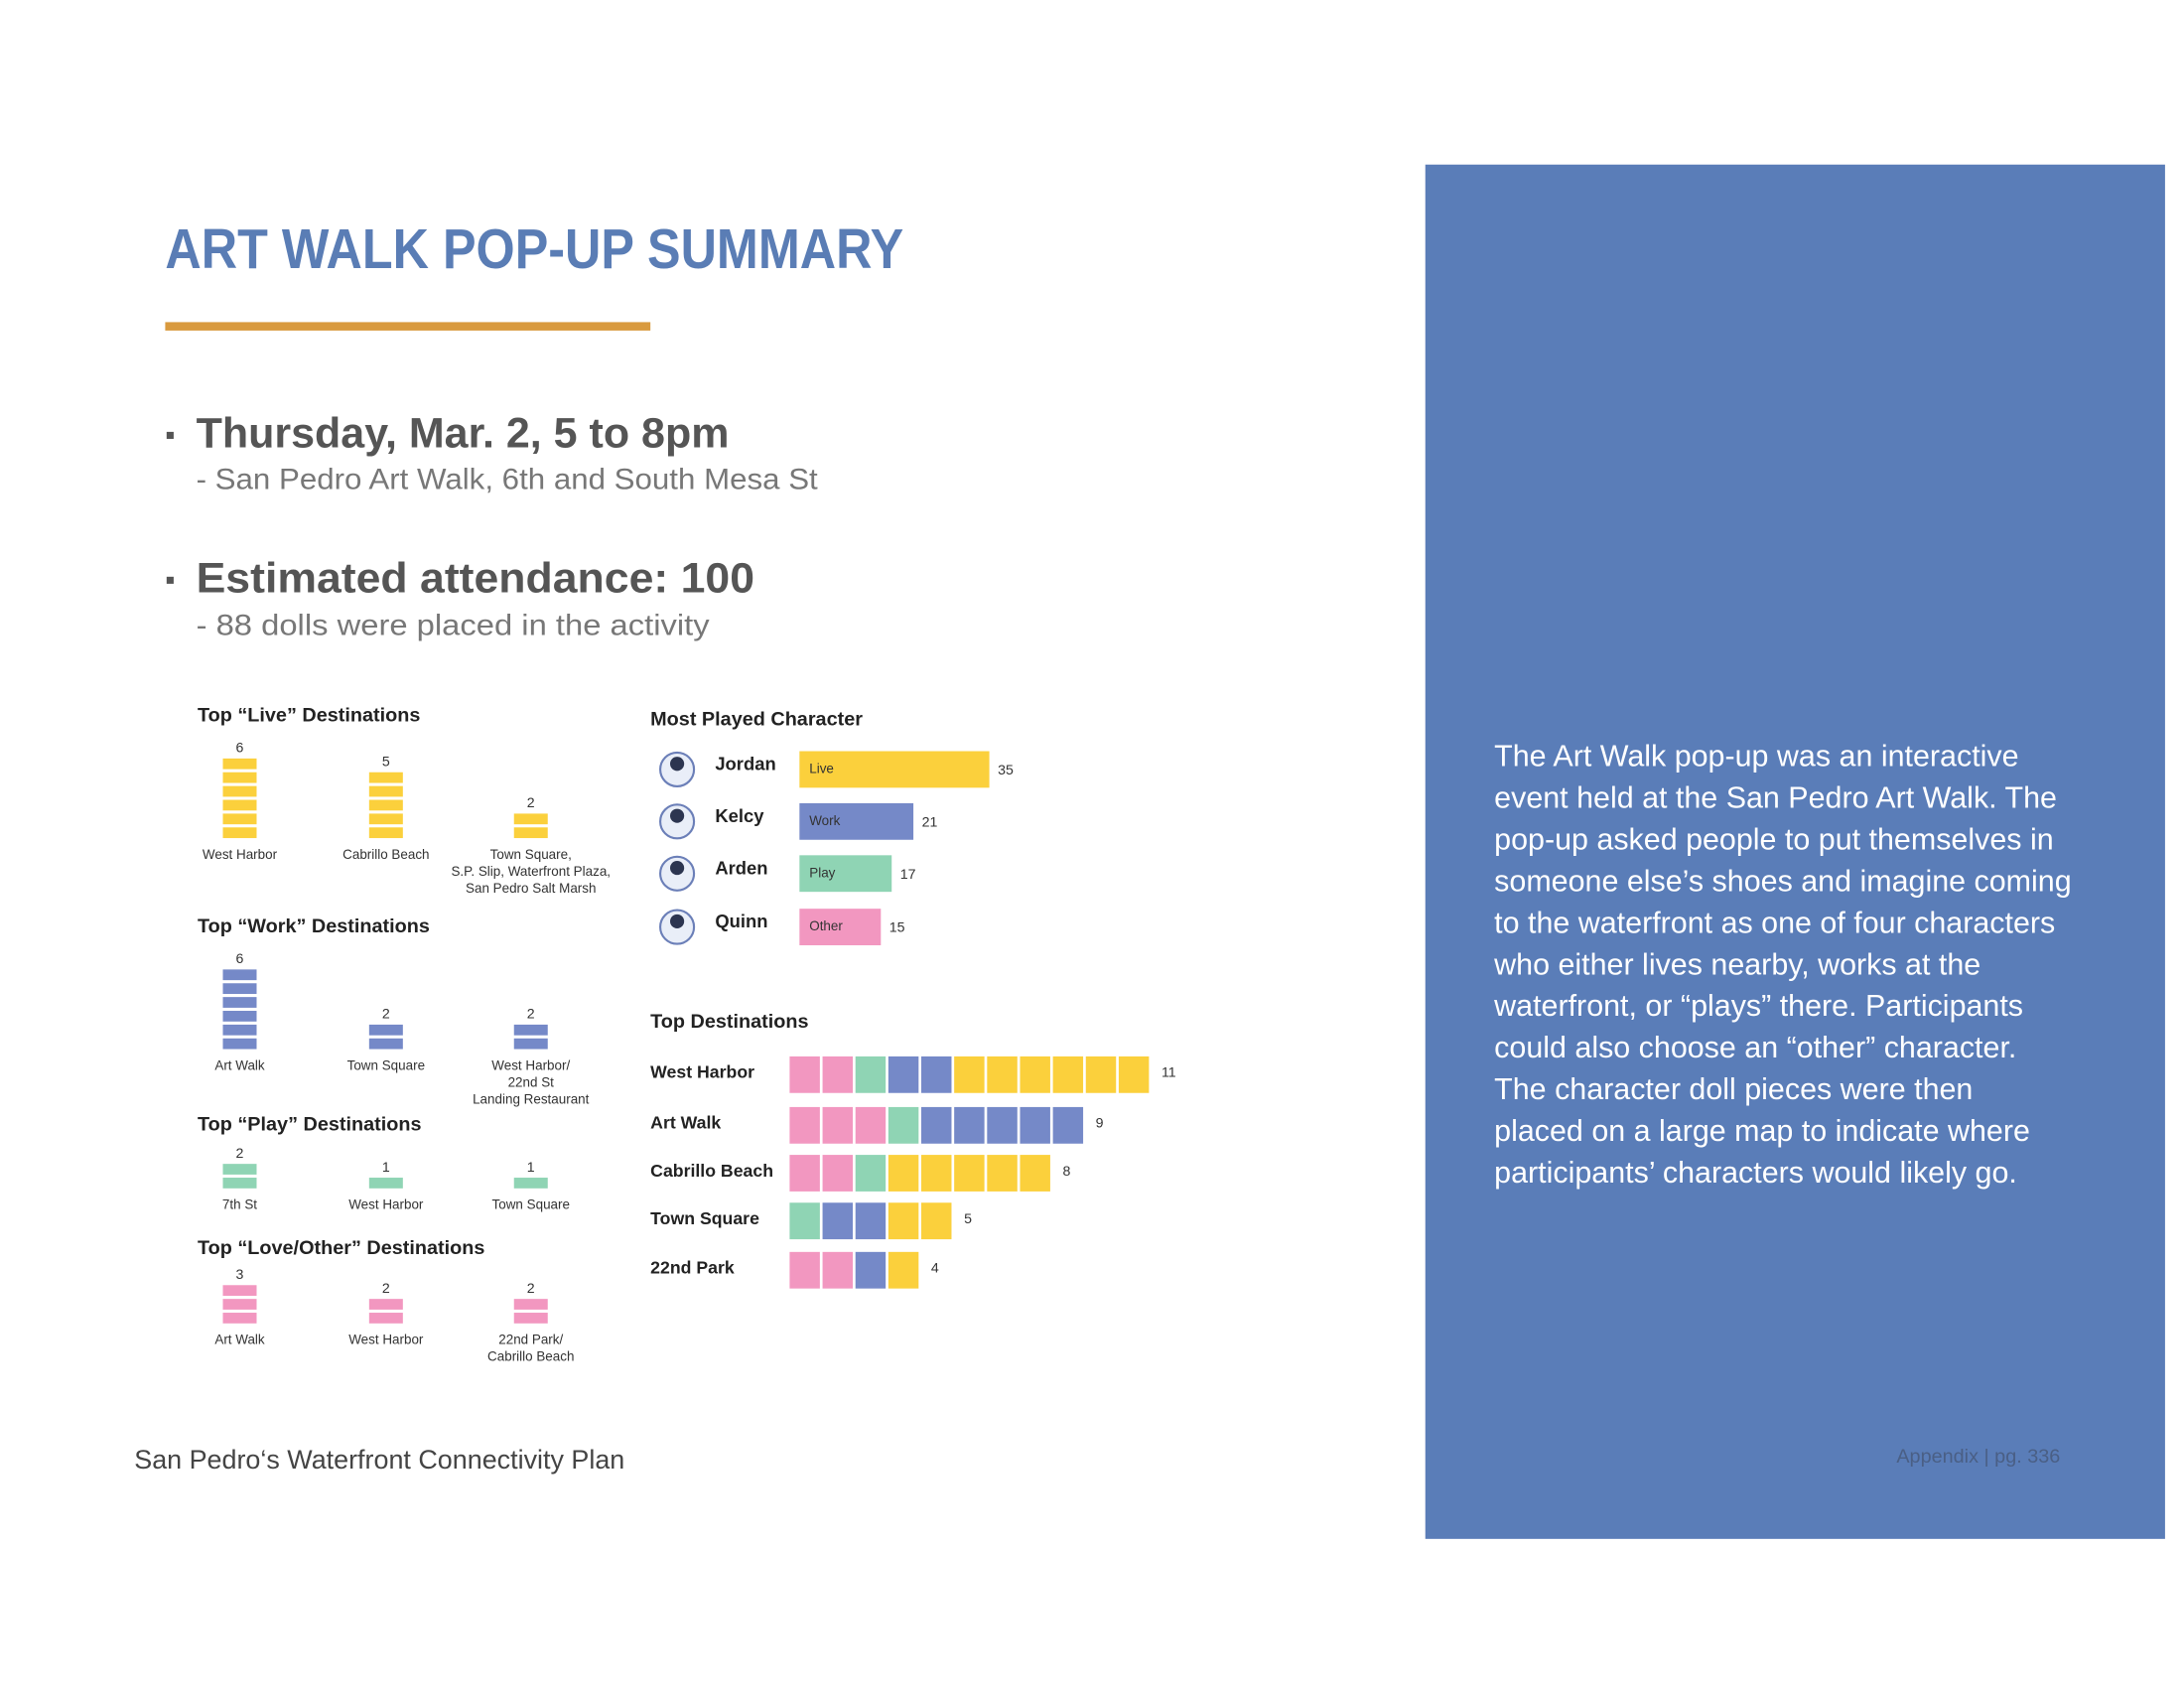  I want to click on category-label: 22nd Park/, so click(530, 1340).